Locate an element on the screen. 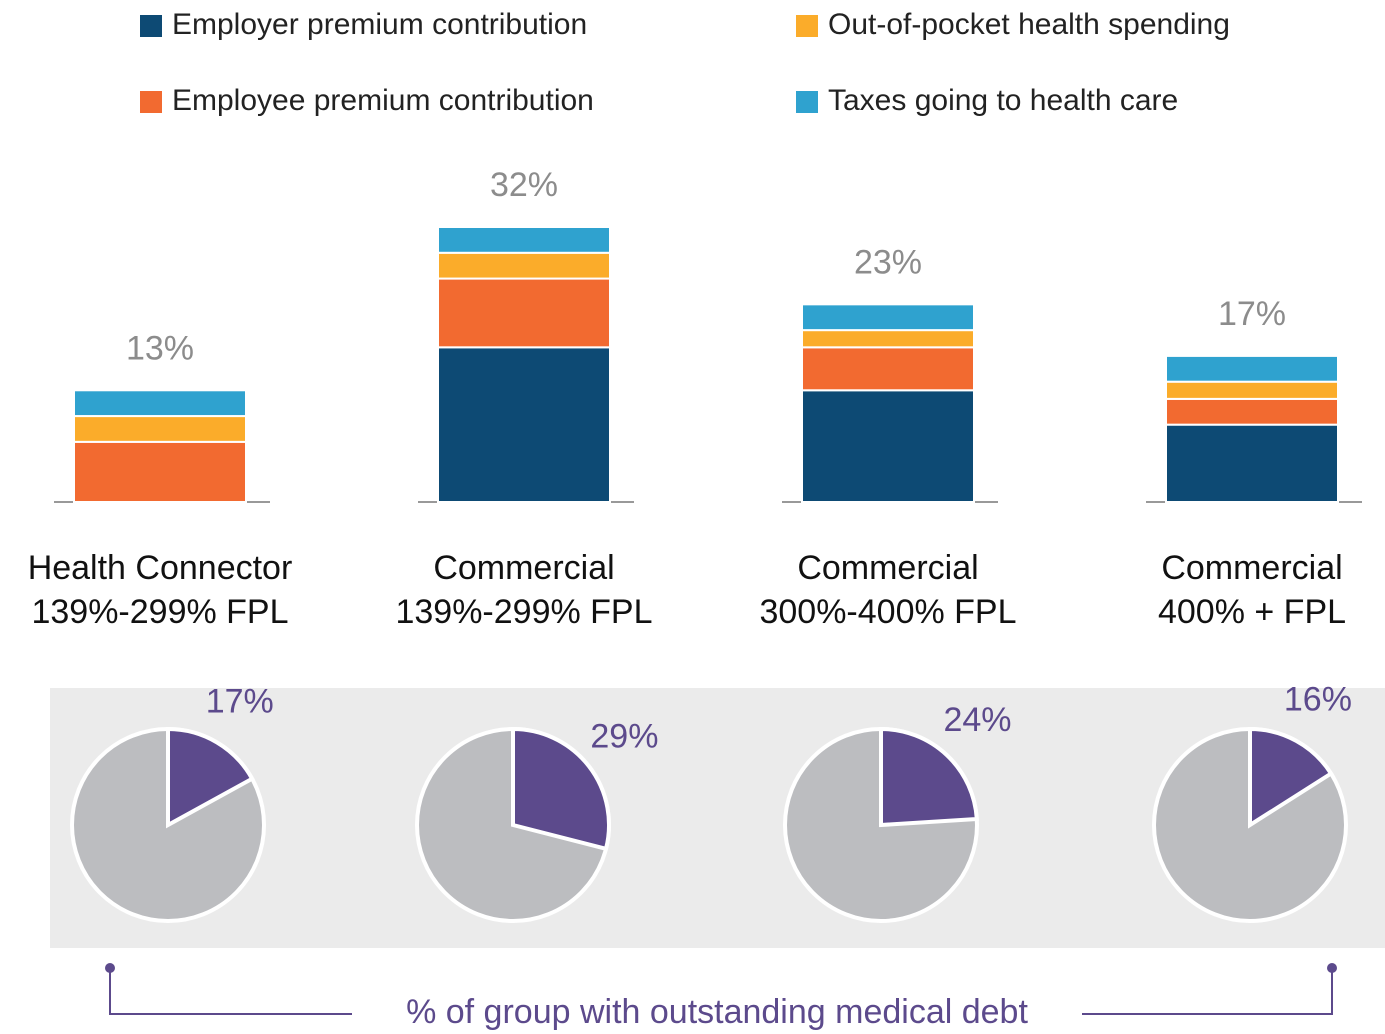  bracket-right is located at coordinates (1207, 991).